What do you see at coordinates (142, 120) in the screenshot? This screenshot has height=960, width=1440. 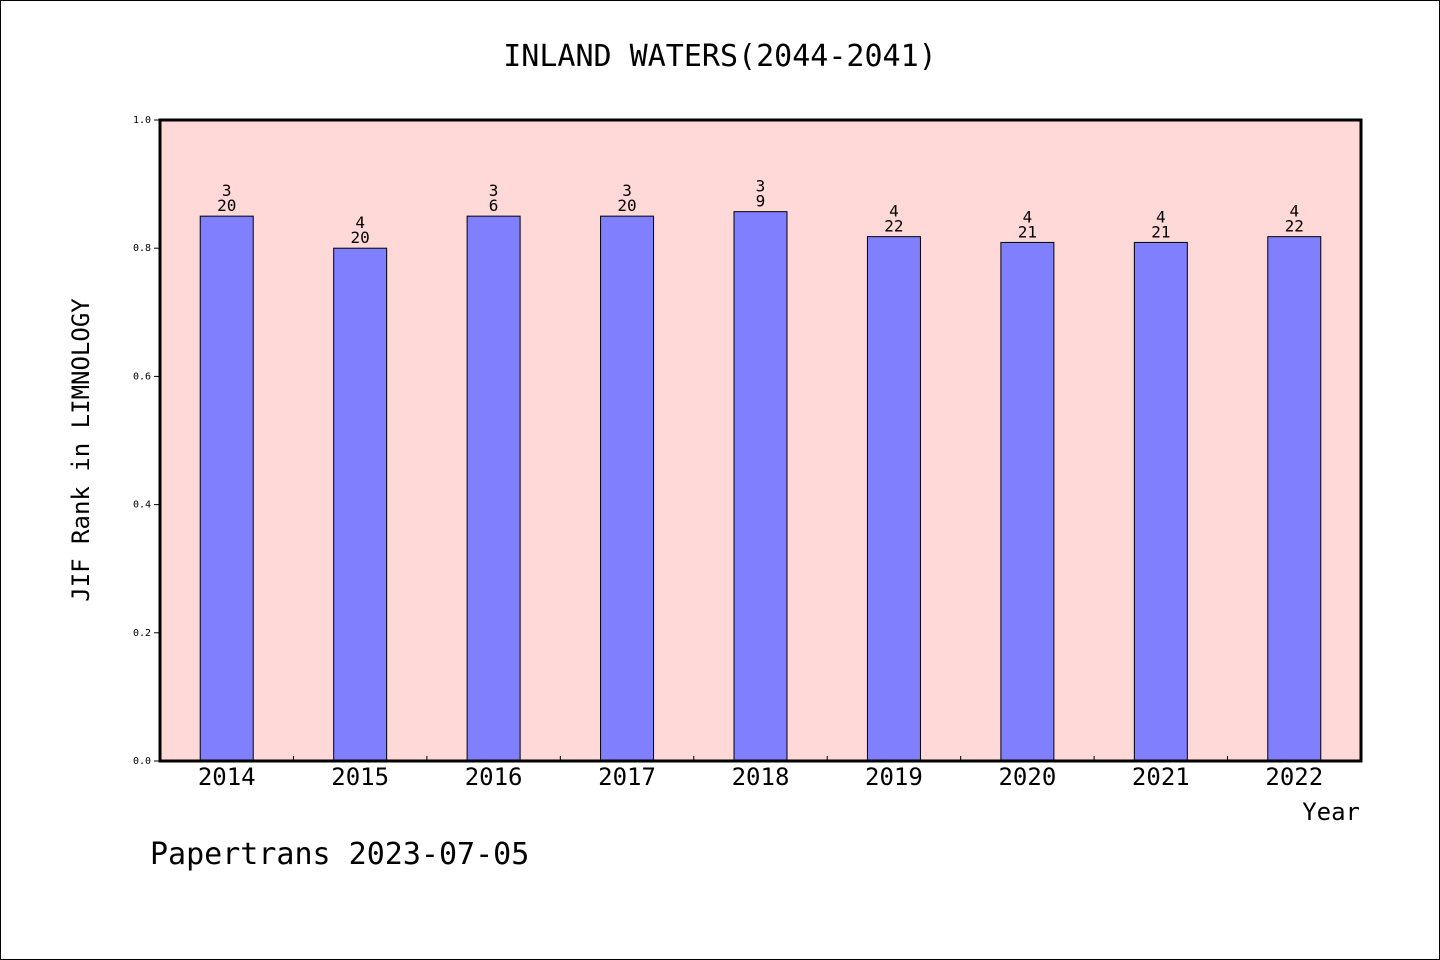 I see `y-tick-label: 1.0` at bounding box center [142, 120].